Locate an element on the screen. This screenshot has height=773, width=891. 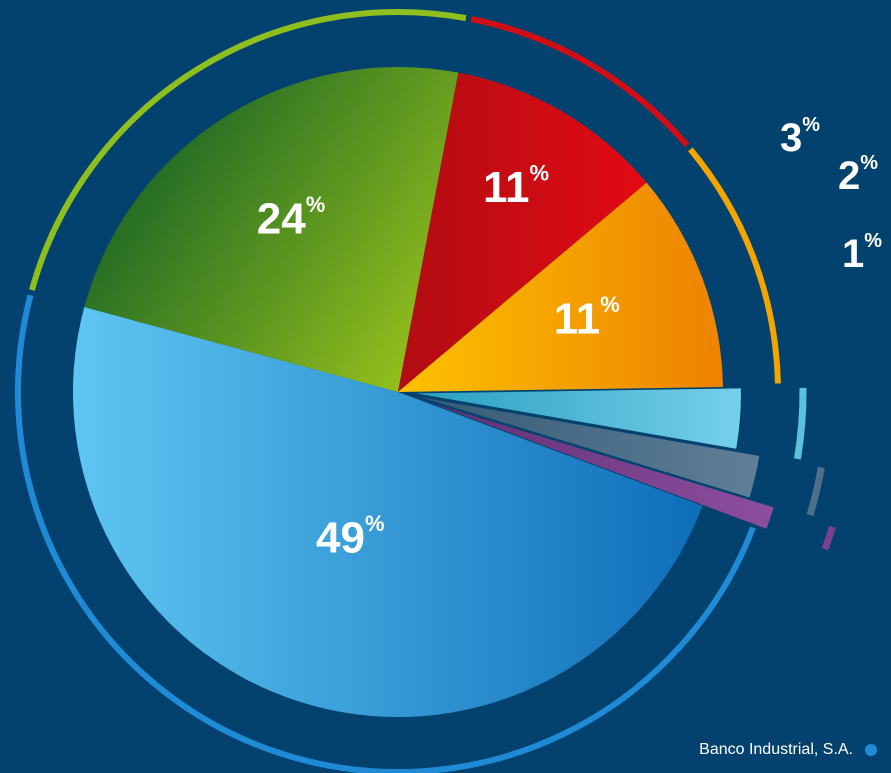
slice-value-label-5: 2% is located at coordinates (858, 174).